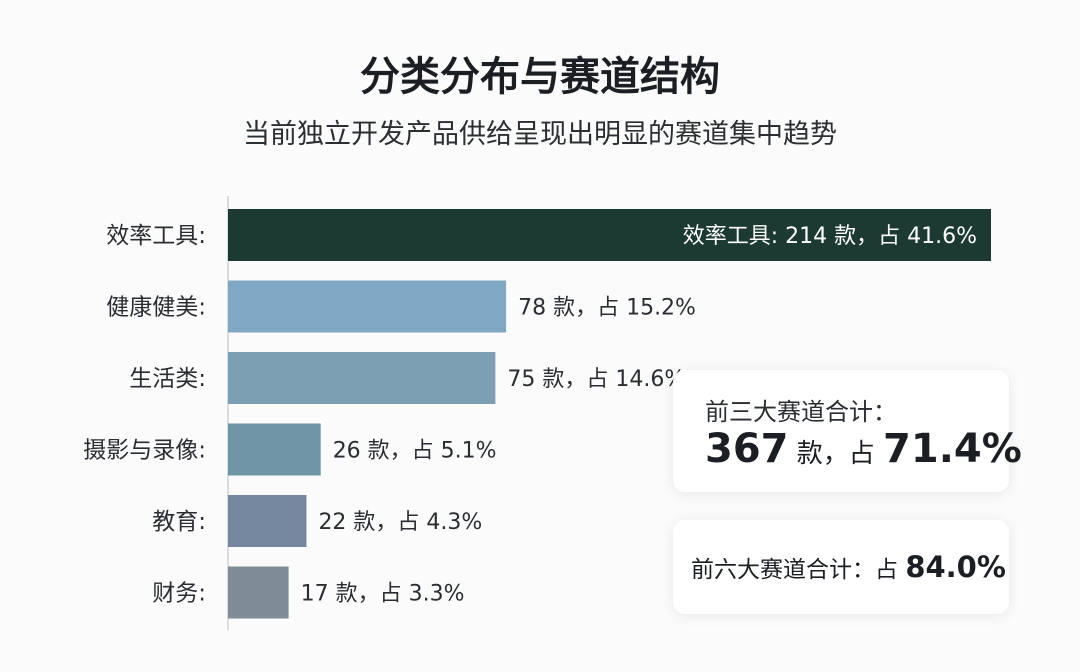  I want to click on data-label: 75 款，占 14.6%, so click(596, 379).